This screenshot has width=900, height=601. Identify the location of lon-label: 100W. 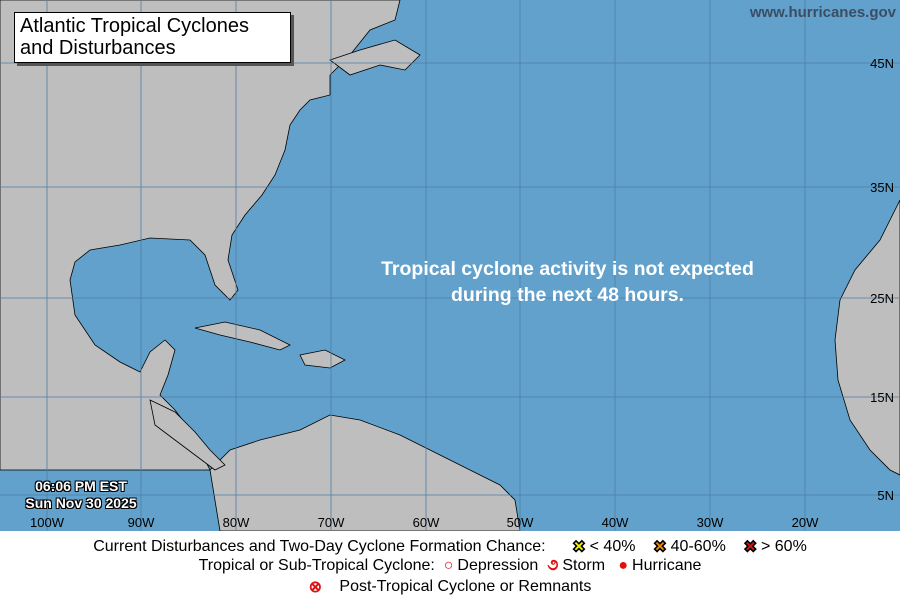
(47, 522).